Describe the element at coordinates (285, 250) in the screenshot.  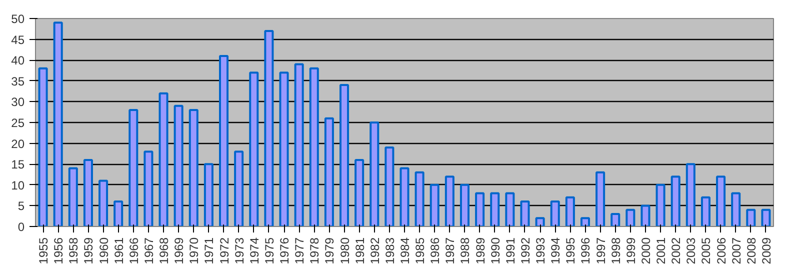
I see `x-tick-label: 1976` at that location.